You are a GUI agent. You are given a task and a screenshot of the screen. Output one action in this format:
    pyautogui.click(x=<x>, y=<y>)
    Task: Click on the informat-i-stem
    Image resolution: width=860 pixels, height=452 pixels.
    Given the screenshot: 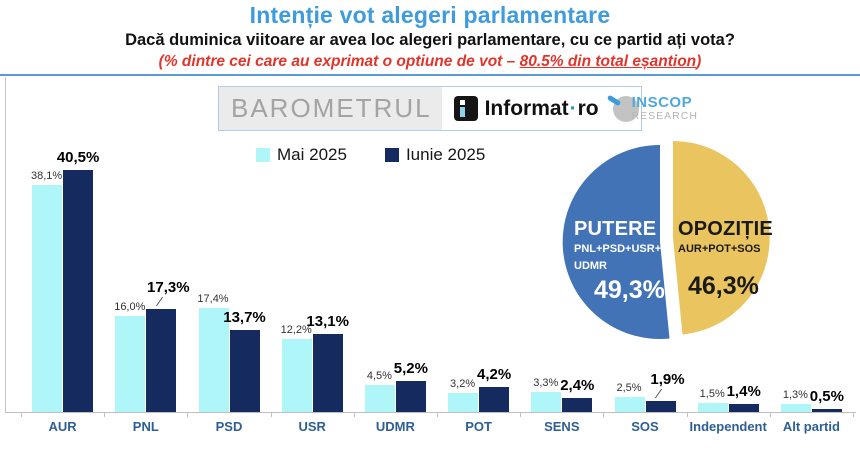 What is the action you would take?
    pyautogui.click(x=462, y=112)
    